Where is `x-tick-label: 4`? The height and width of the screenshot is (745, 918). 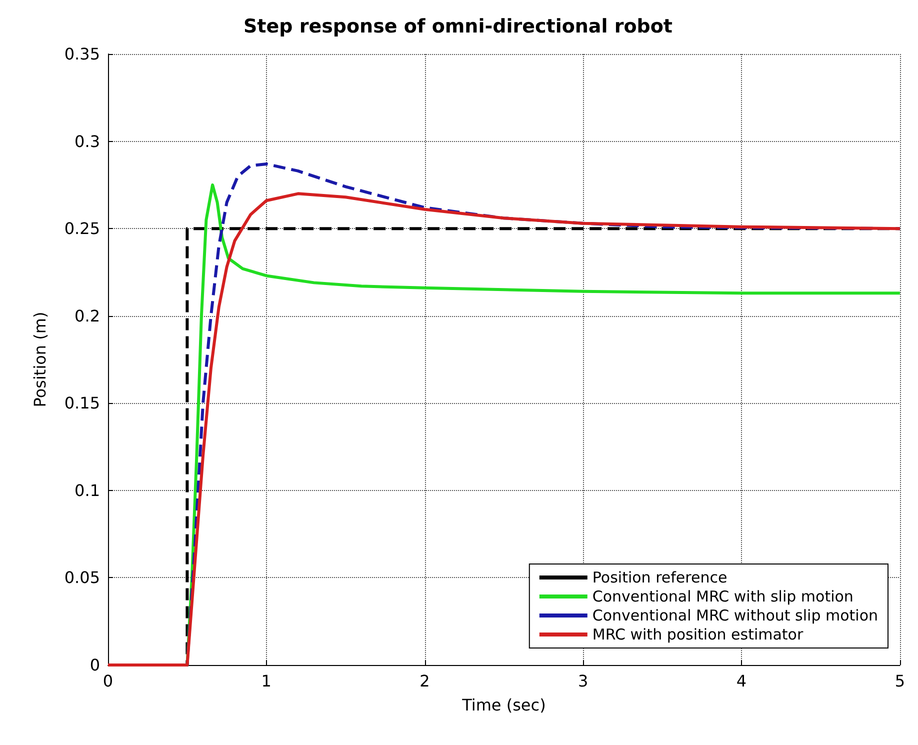 x-tick-label: 4 is located at coordinates (741, 681).